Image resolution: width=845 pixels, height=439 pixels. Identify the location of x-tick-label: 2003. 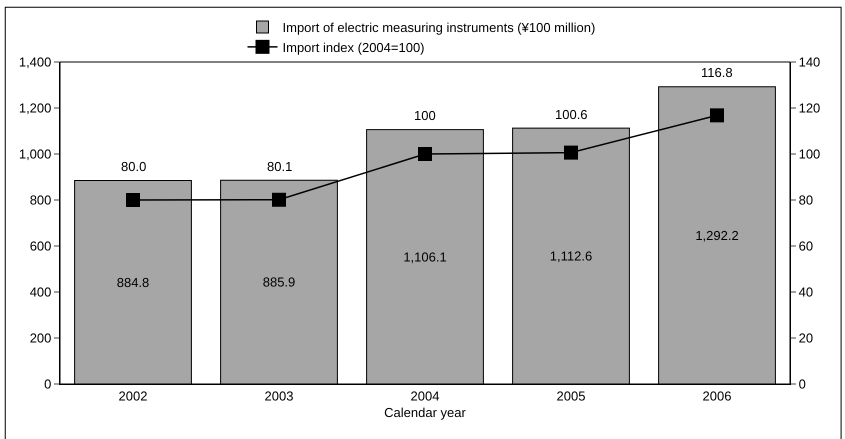
(279, 396).